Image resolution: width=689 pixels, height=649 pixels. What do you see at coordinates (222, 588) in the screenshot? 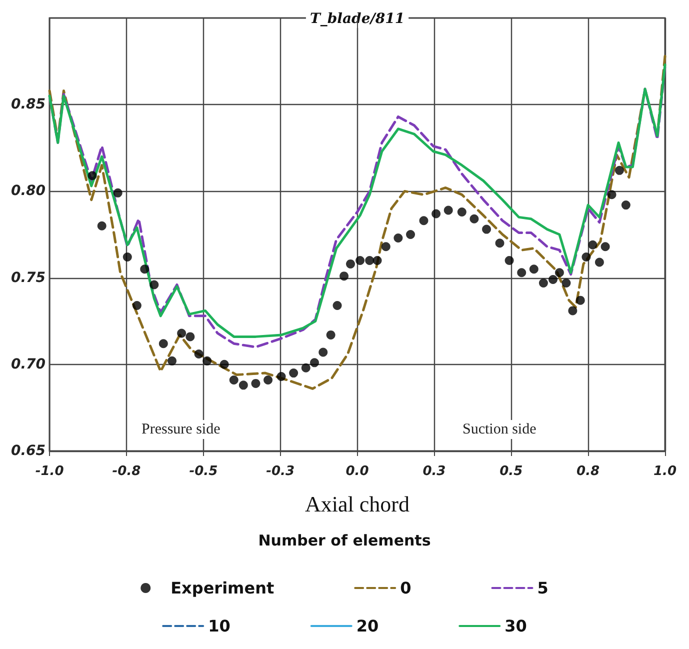
I see `legend-label: Experiment` at bounding box center [222, 588].